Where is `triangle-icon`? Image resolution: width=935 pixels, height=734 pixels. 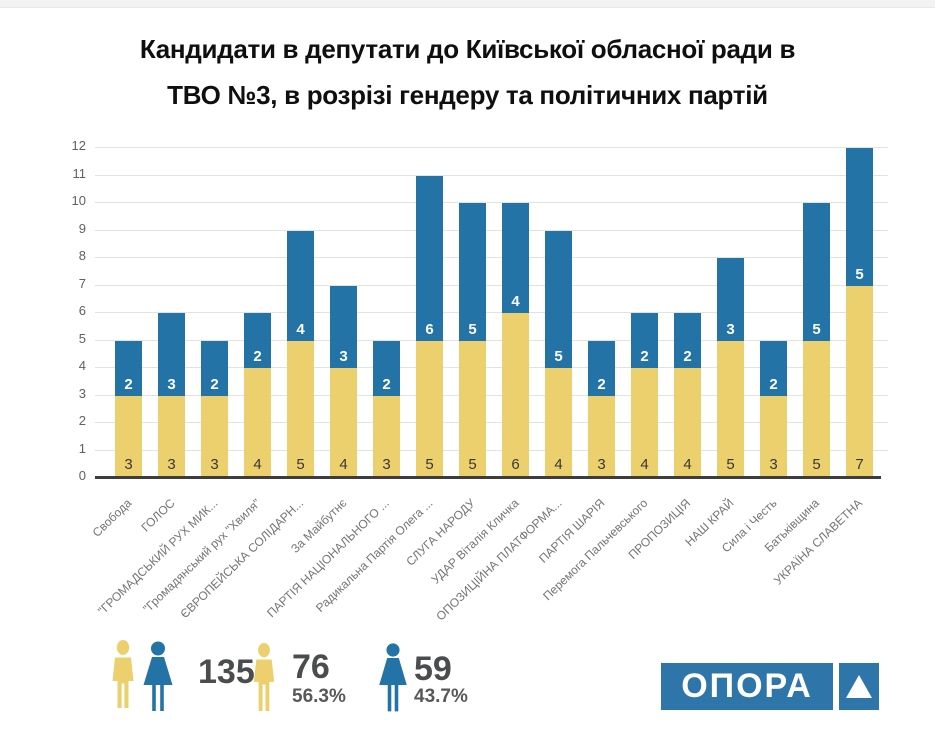 triangle-icon is located at coordinates (859, 686).